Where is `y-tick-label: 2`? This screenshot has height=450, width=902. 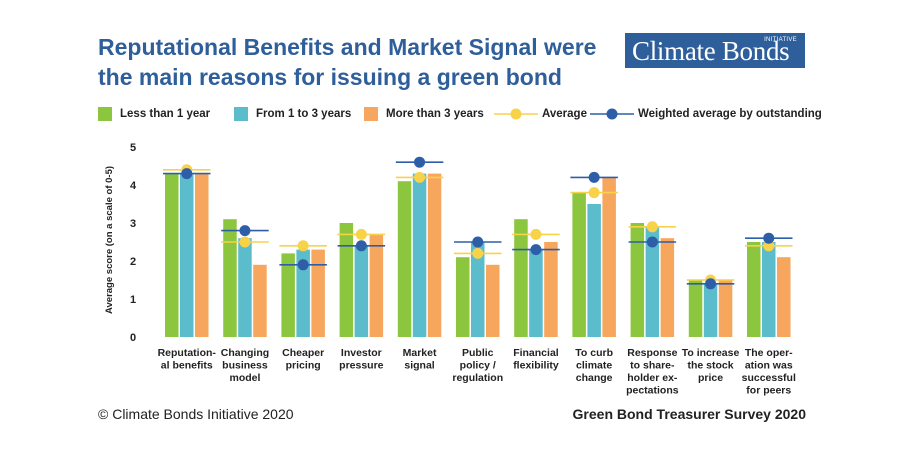 y-tick-label: 2 is located at coordinates (133, 262).